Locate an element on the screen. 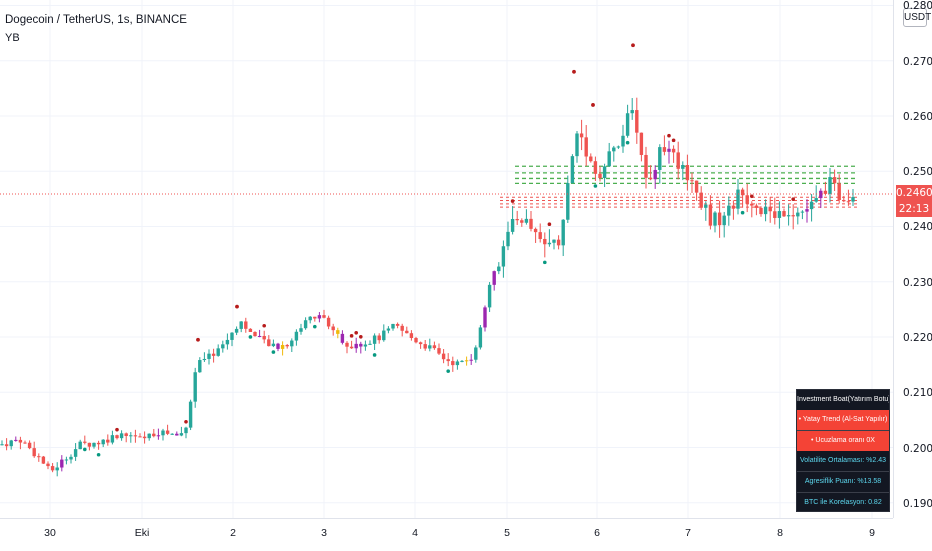 The width and height of the screenshot is (932, 551). price-axis is located at coordinates (912, 259).